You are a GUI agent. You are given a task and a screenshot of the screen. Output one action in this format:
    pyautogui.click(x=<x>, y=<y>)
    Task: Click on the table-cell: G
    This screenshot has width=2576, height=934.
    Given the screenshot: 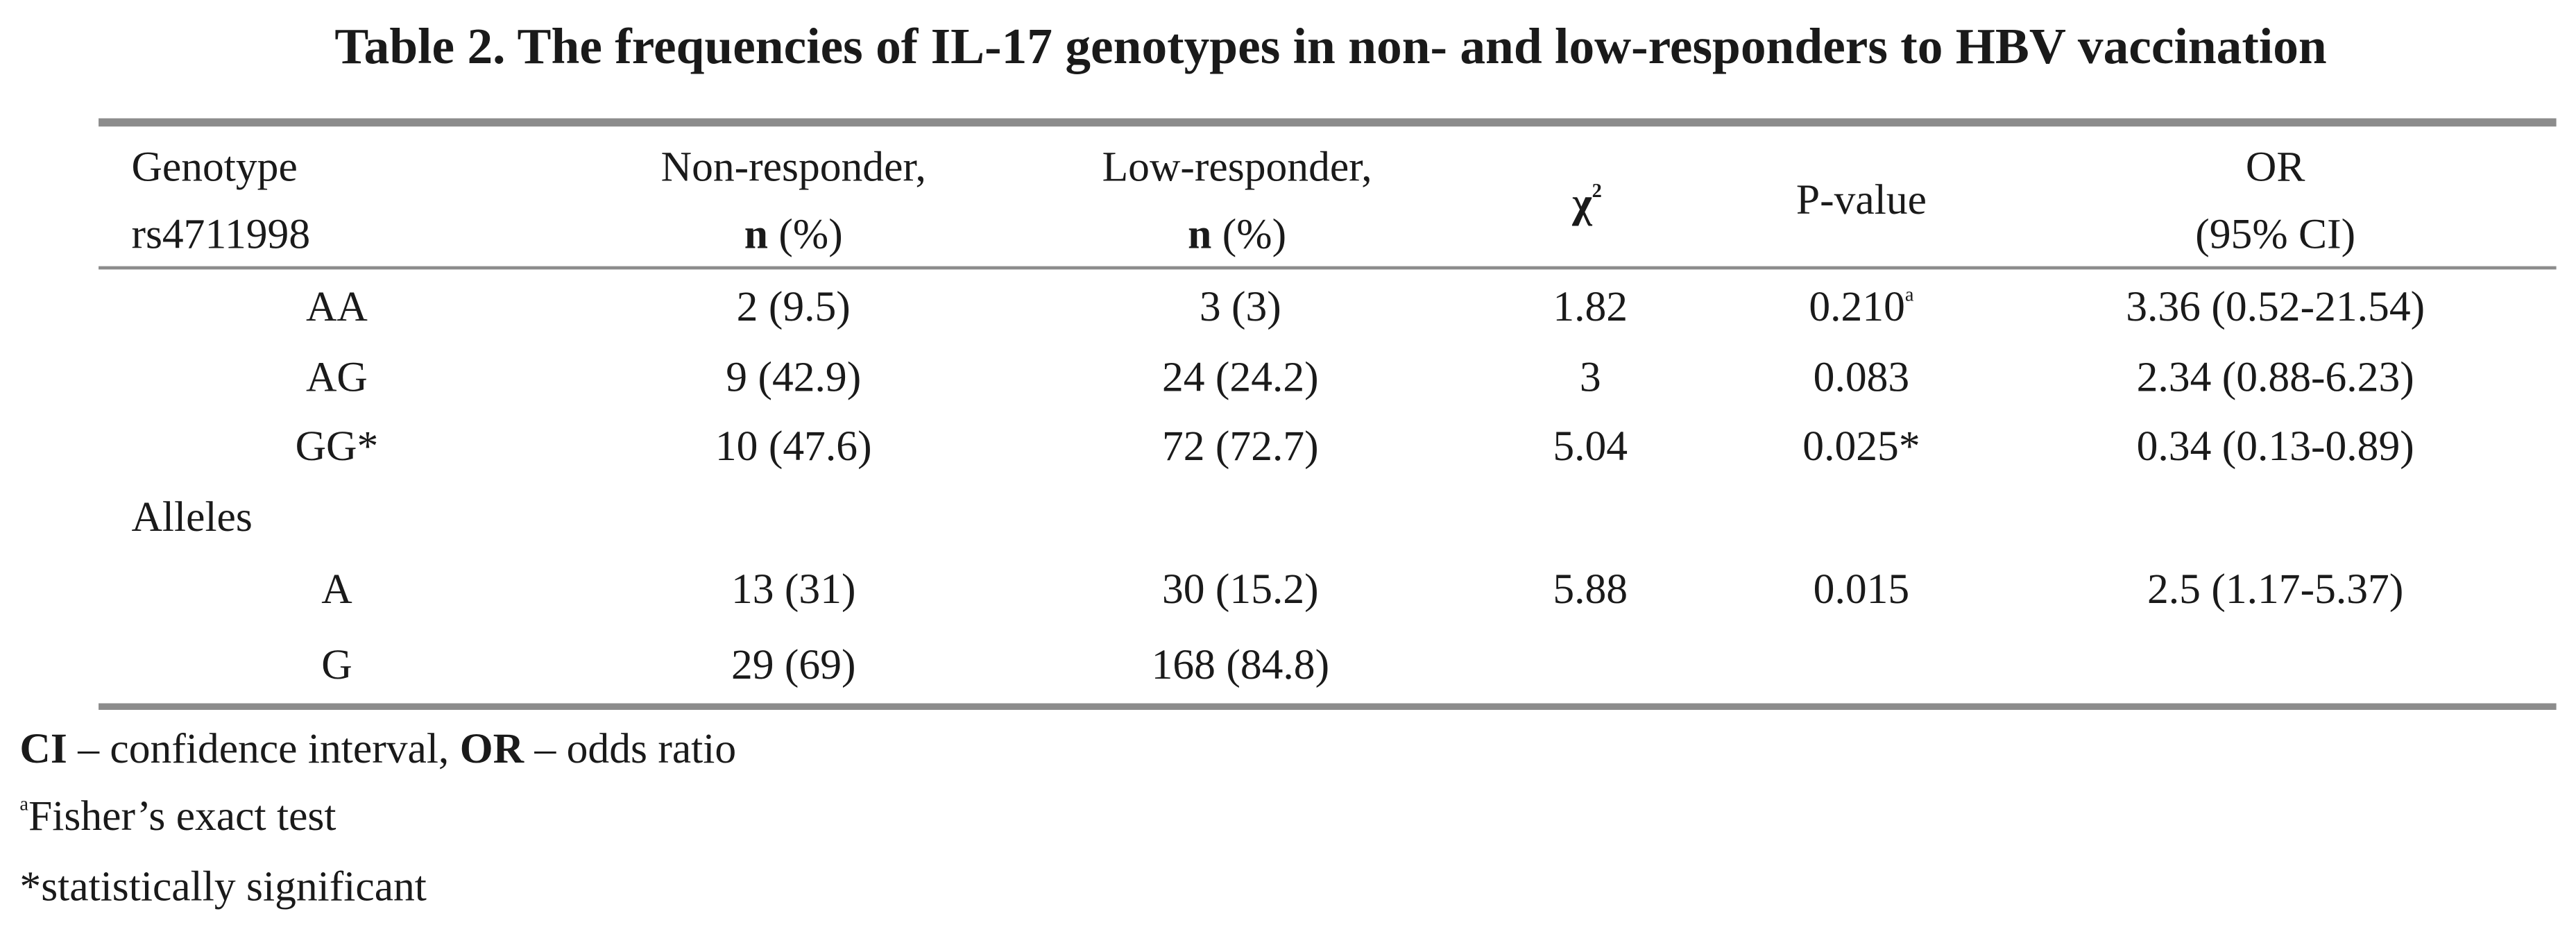 What is the action you would take?
    pyautogui.click(x=336, y=664)
    